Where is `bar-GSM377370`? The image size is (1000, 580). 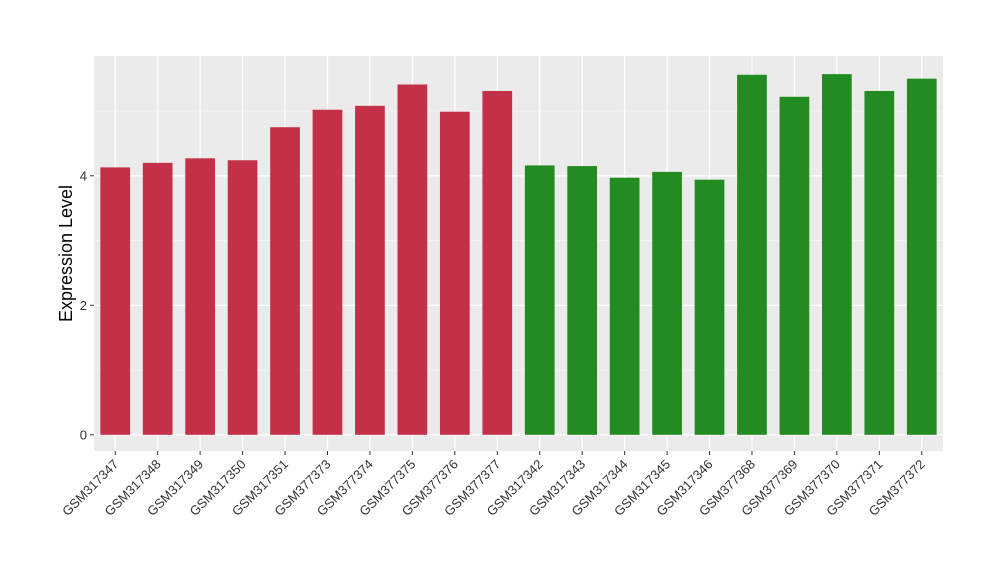 bar-GSM377370 is located at coordinates (837, 254).